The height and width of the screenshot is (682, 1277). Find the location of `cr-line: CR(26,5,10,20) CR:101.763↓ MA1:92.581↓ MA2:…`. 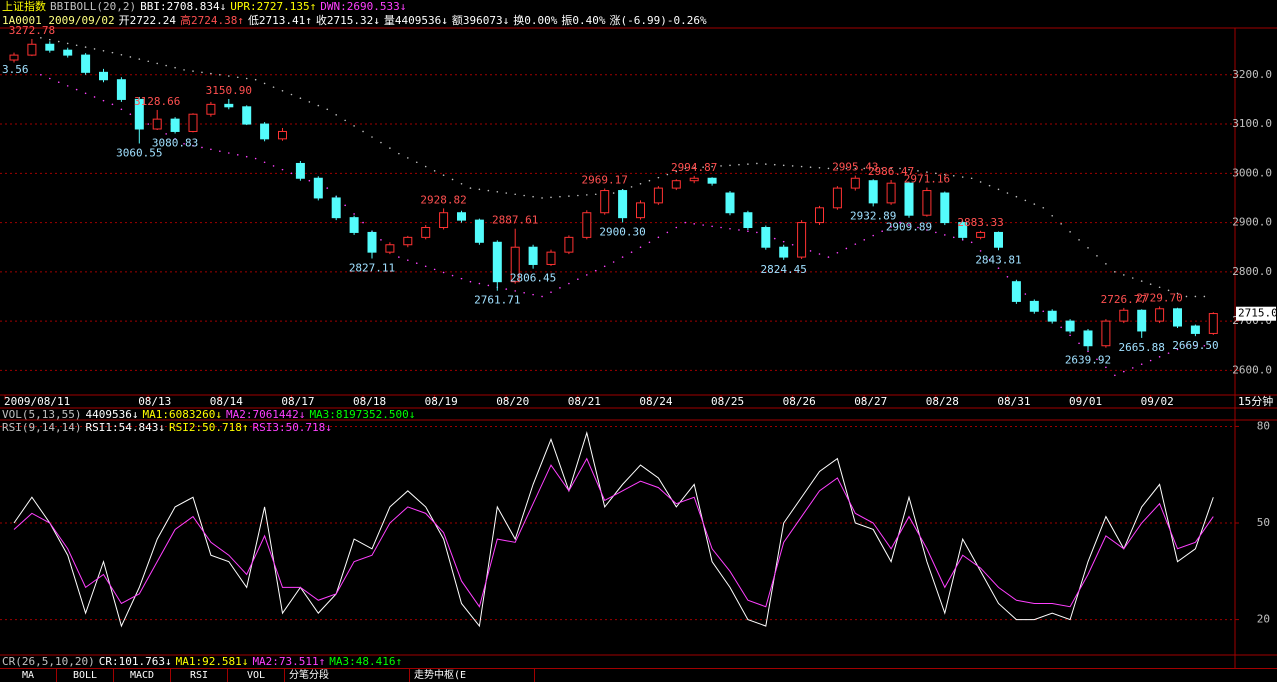

cr-line: CR(26,5,10,20) CR:101.763↓ MA1:92.581↓ MA2:… is located at coordinates (202, 662).